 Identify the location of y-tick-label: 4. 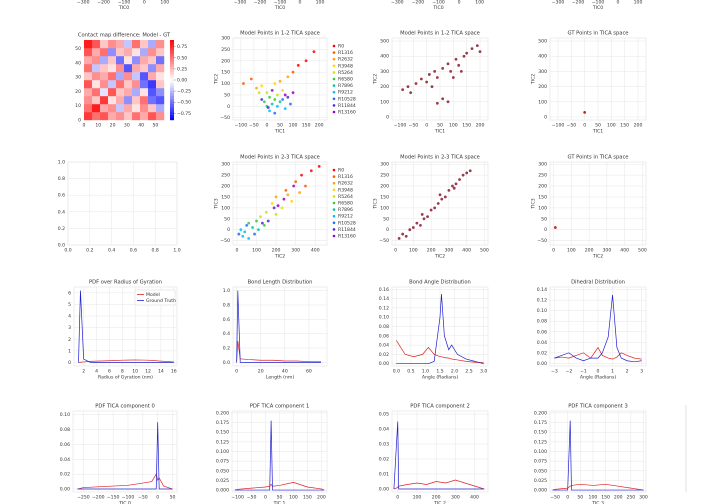
(69, 317).